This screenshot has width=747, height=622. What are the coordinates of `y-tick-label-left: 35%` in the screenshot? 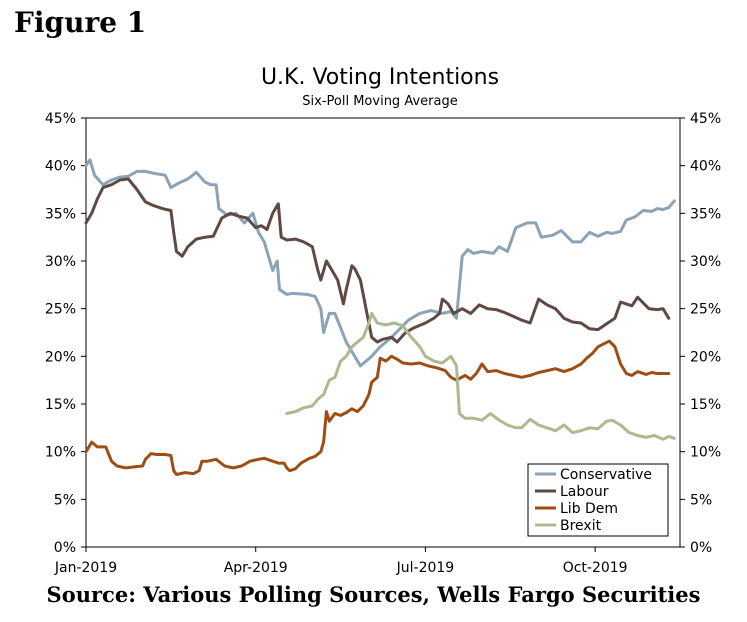 It's located at (60, 214).